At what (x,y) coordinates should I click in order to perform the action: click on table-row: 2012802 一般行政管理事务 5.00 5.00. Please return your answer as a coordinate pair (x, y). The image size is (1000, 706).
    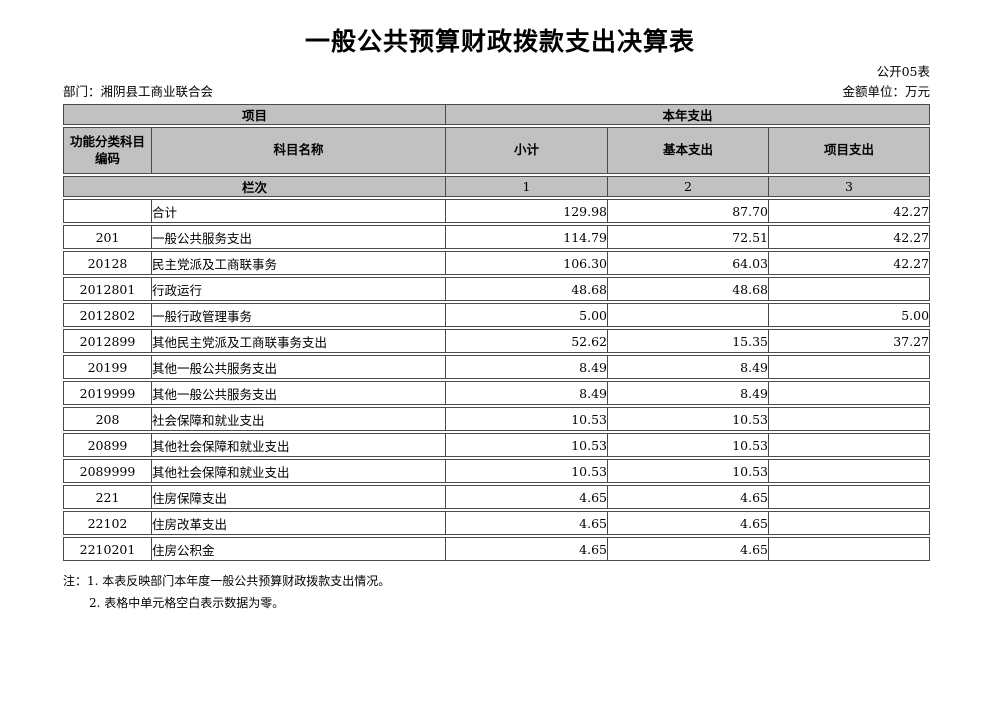
    Looking at the image, I should click on (497, 315).